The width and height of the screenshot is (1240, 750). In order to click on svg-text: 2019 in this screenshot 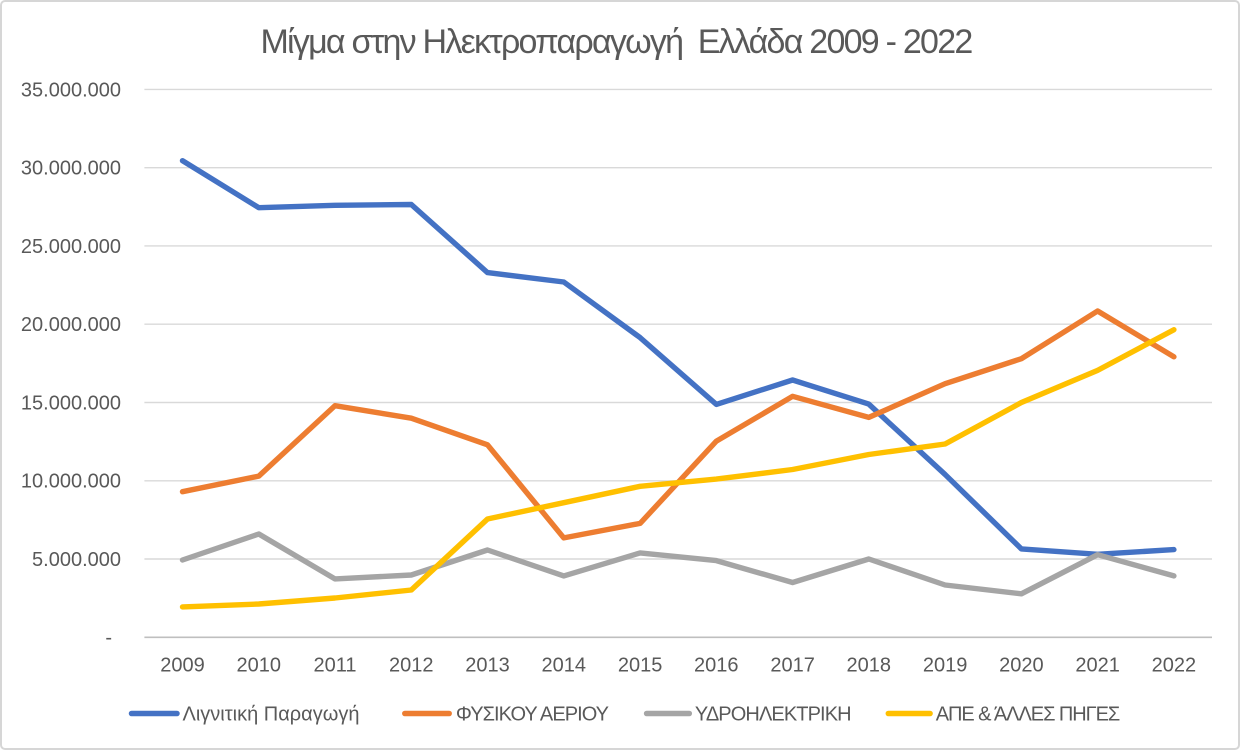, I will do `click(945, 666)`.